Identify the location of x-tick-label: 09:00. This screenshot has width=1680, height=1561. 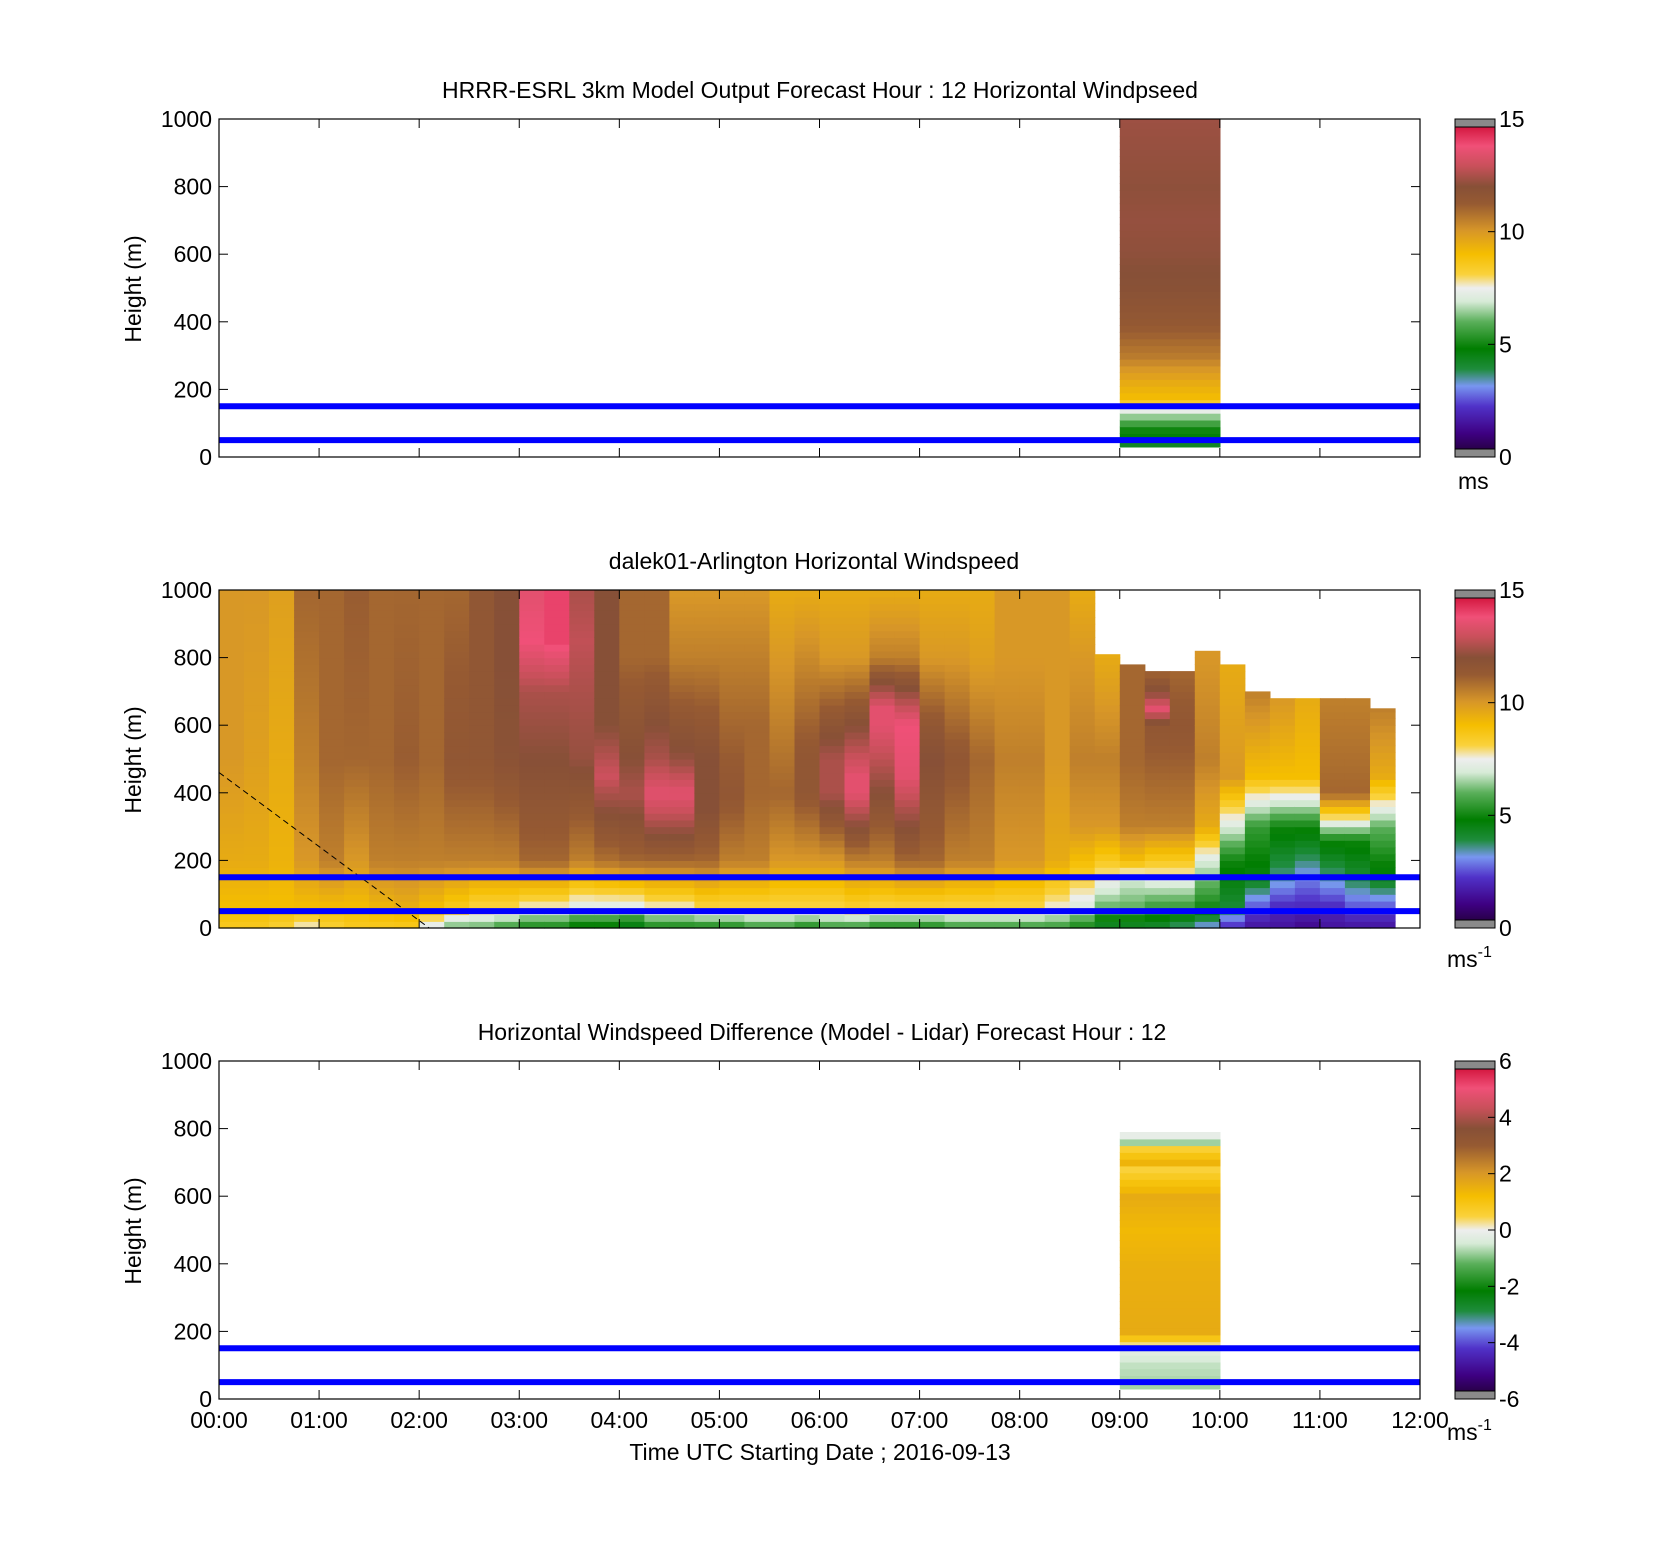
(1120, 1420).